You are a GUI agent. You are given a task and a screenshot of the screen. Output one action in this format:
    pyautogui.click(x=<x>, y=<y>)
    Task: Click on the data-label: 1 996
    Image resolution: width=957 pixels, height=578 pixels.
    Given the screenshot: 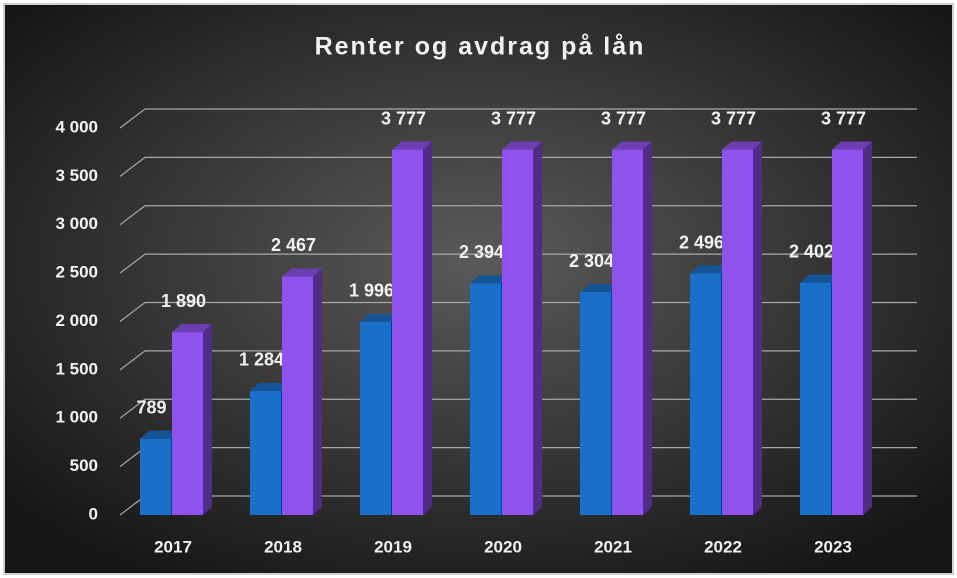 What is the action you would take?
    pyautogui.click(x=371, y=291)
    